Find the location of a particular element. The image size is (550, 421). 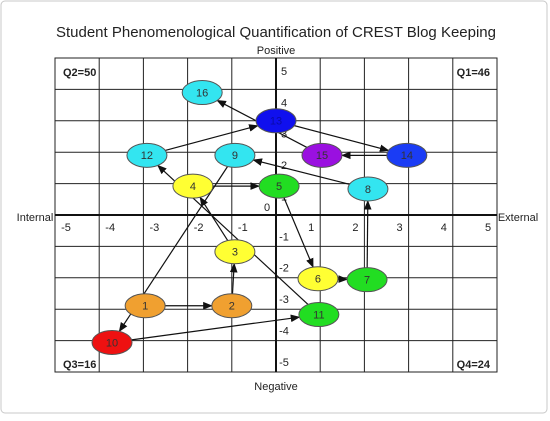

point-label: 6 is located at coordinates (318, 280).